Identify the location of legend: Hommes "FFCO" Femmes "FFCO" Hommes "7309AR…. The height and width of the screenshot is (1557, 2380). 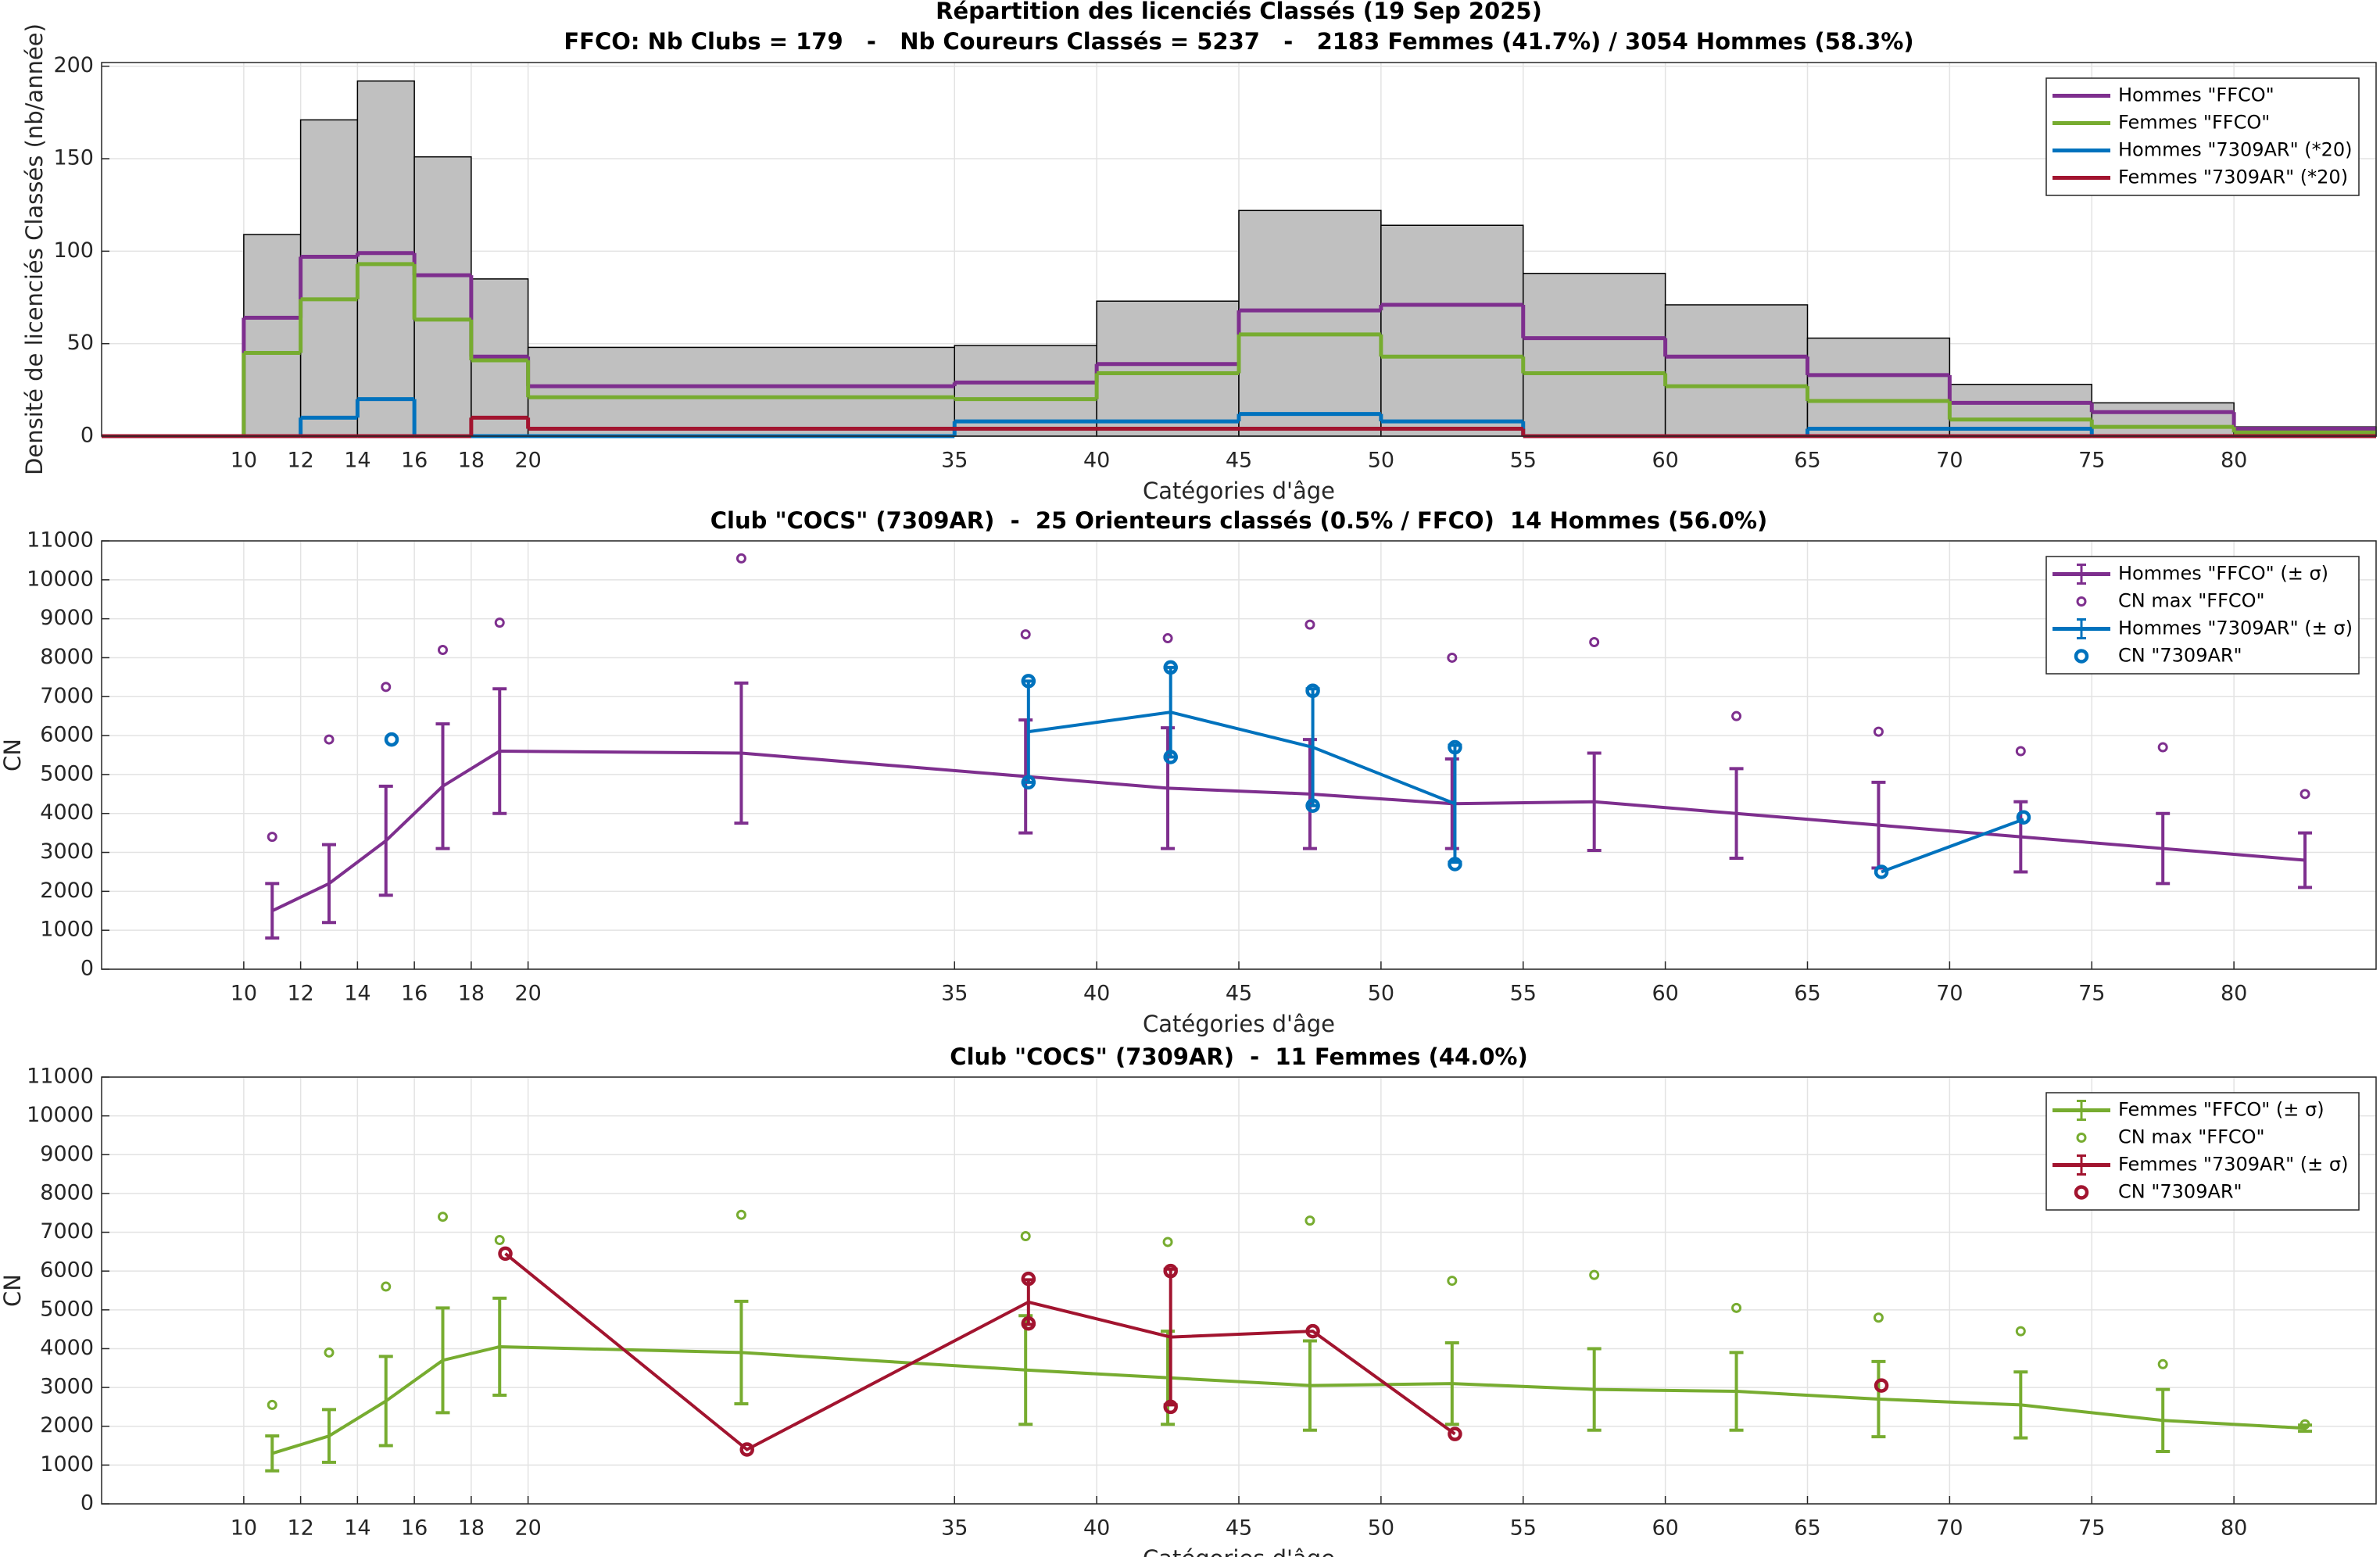
(2202, 136).